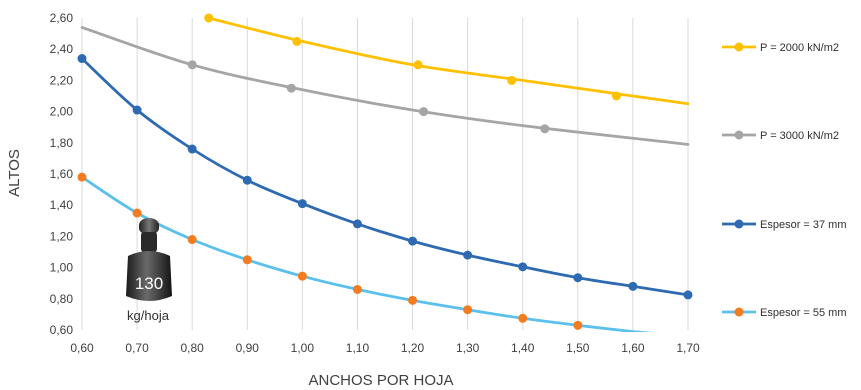 The image size is (861, 390). I want to click on y-tick-label: 2,00, so click(62, 112).